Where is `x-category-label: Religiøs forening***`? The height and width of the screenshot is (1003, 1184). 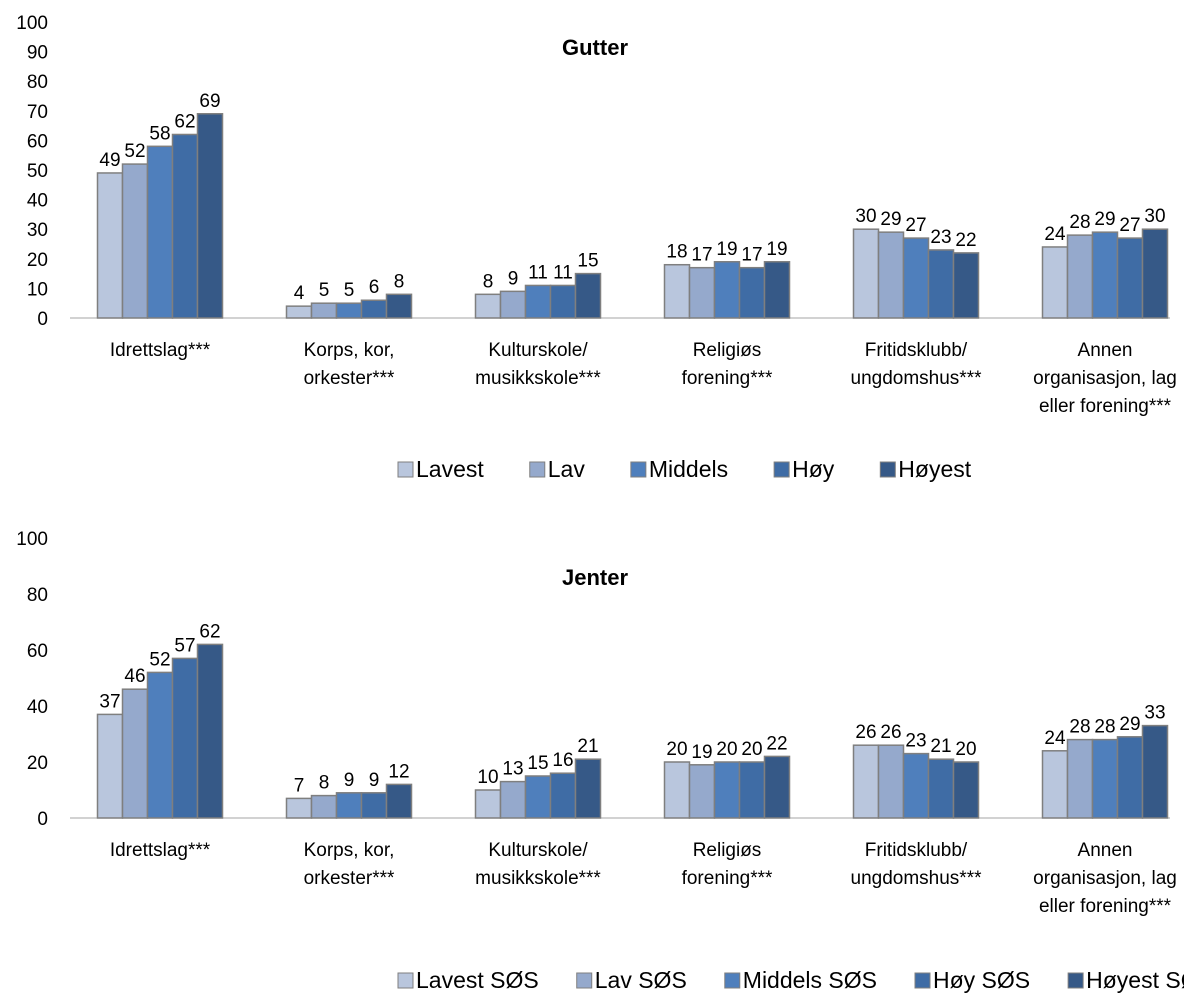 x-category-label: Religiøs forening*** is located at coordinates (727, 364).